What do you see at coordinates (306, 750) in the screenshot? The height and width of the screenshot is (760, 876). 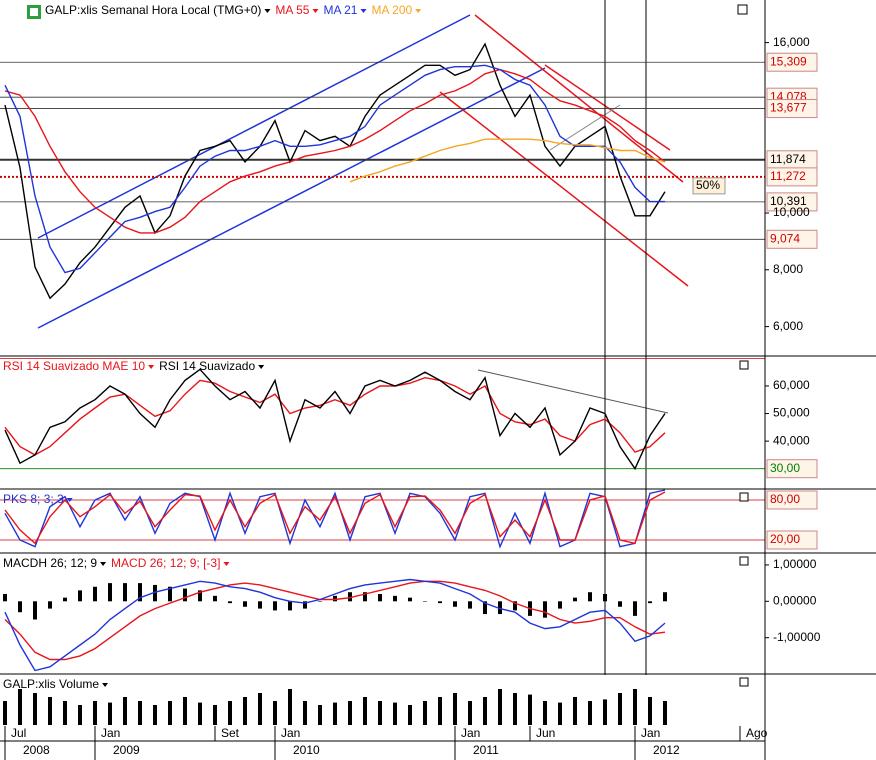 I see `year-label: 2010` at bounding box center [306, 750].